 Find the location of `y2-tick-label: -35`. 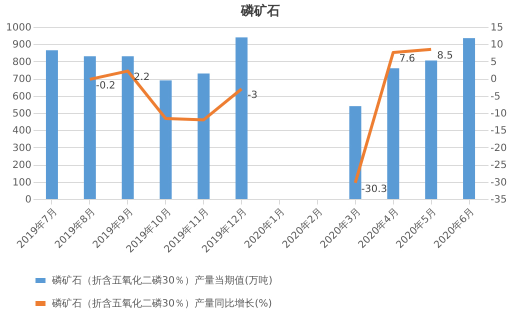

y2-tick-label: -35 is located at coordinates (498, 200).